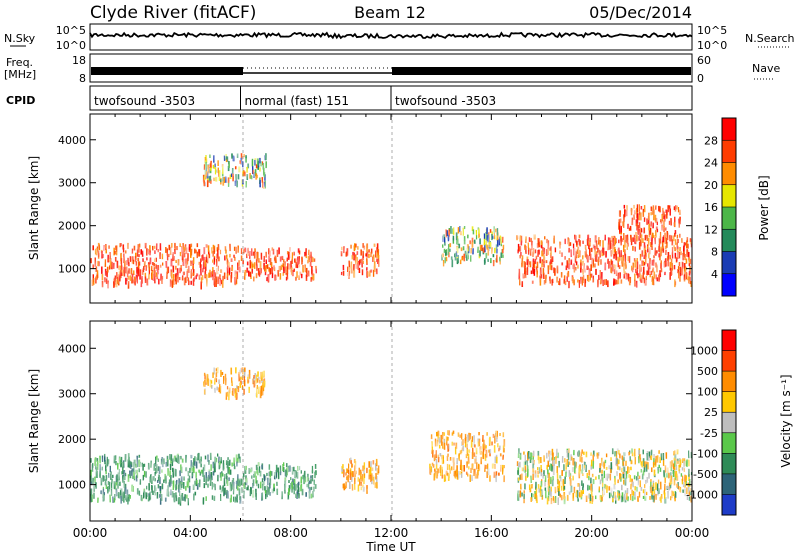  What do you see at coordinates (702, 494) in the screenshot?
I see `velocity-colorbar-tick-label: -1000` at bounding box center [702, 494].